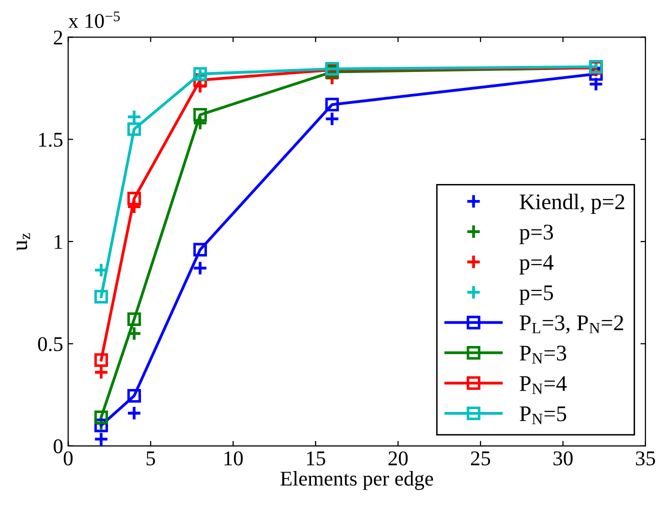 The image size is (662, 509). Describe the element at coordinates (646, 458) in the screenshot. I see `x-tick-label: 35` at that location.